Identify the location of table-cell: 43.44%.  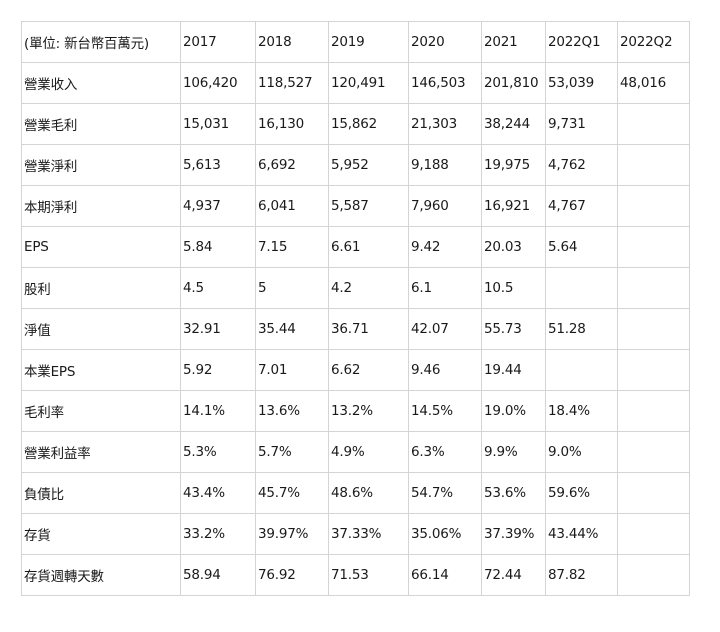
(581, 534).